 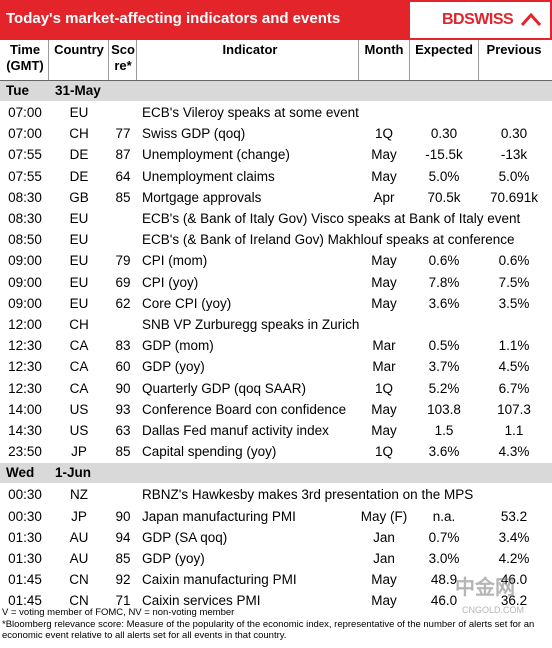 I want to click on cell: 0.30, so click(x=514, y=134).